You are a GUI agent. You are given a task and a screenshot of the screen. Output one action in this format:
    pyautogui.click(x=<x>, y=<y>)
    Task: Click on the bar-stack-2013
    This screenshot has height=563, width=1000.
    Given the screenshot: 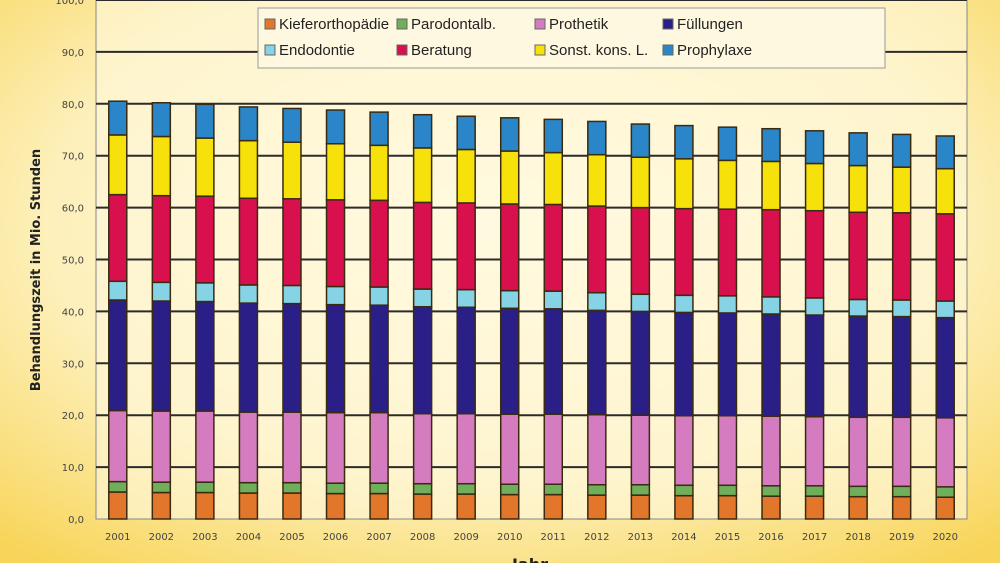 What is the action you would take?
    pyautogui.click(x=640, y=321)
    